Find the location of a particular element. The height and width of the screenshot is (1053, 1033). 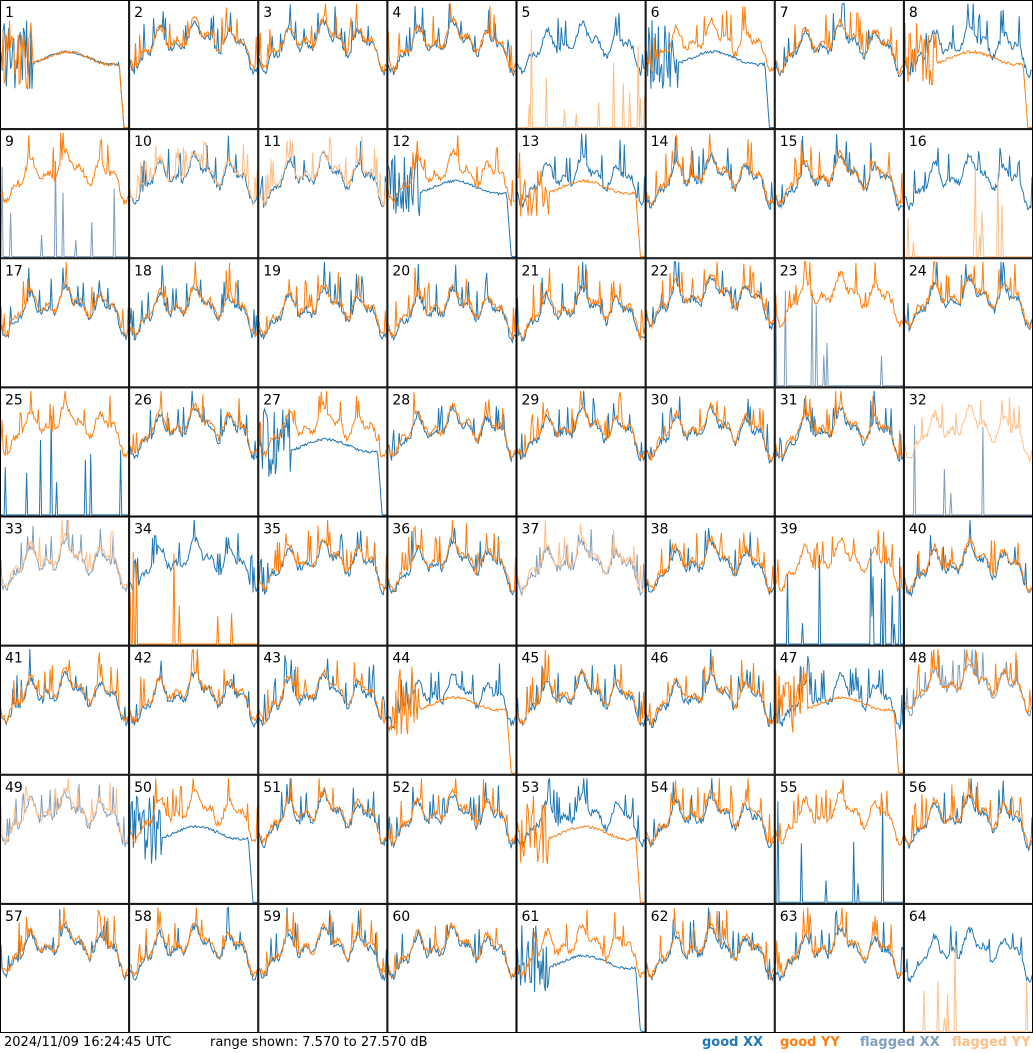

panel-7: 7 is located at coordinates (839, 65).